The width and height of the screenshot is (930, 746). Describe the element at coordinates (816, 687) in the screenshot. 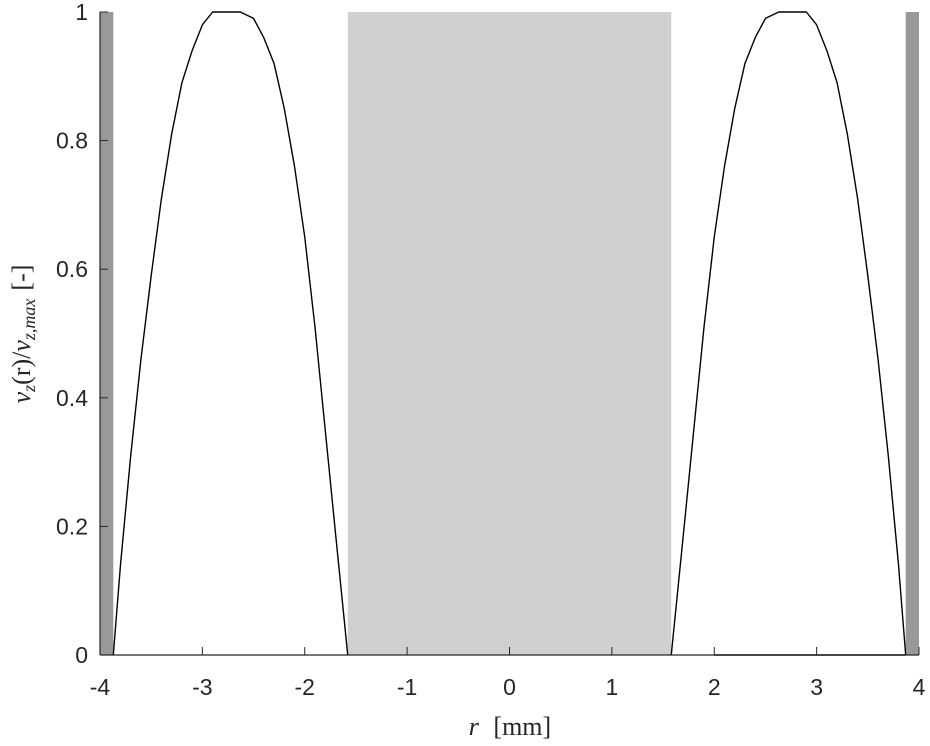

I see `x-tick-label-7: 3` at that location.